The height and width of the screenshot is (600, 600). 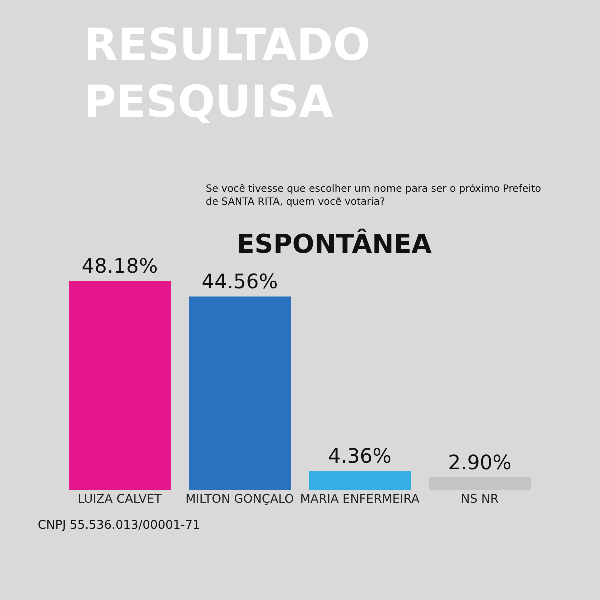 What do you see at coordinates (120, 499) in the screenshot?
I see `x-tick-label: LUIZA CALVET` at bounding box center [120, 499].